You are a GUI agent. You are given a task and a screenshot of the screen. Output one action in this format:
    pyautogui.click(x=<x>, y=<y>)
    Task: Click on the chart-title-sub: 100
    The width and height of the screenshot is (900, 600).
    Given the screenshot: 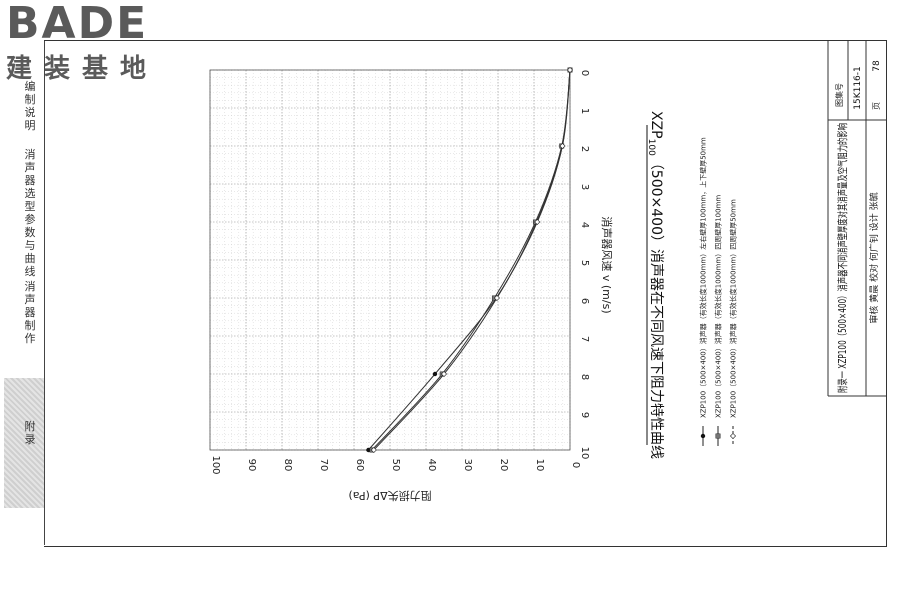 What is the action you would take?
    pyautogui.click(x=651, y=147)
    